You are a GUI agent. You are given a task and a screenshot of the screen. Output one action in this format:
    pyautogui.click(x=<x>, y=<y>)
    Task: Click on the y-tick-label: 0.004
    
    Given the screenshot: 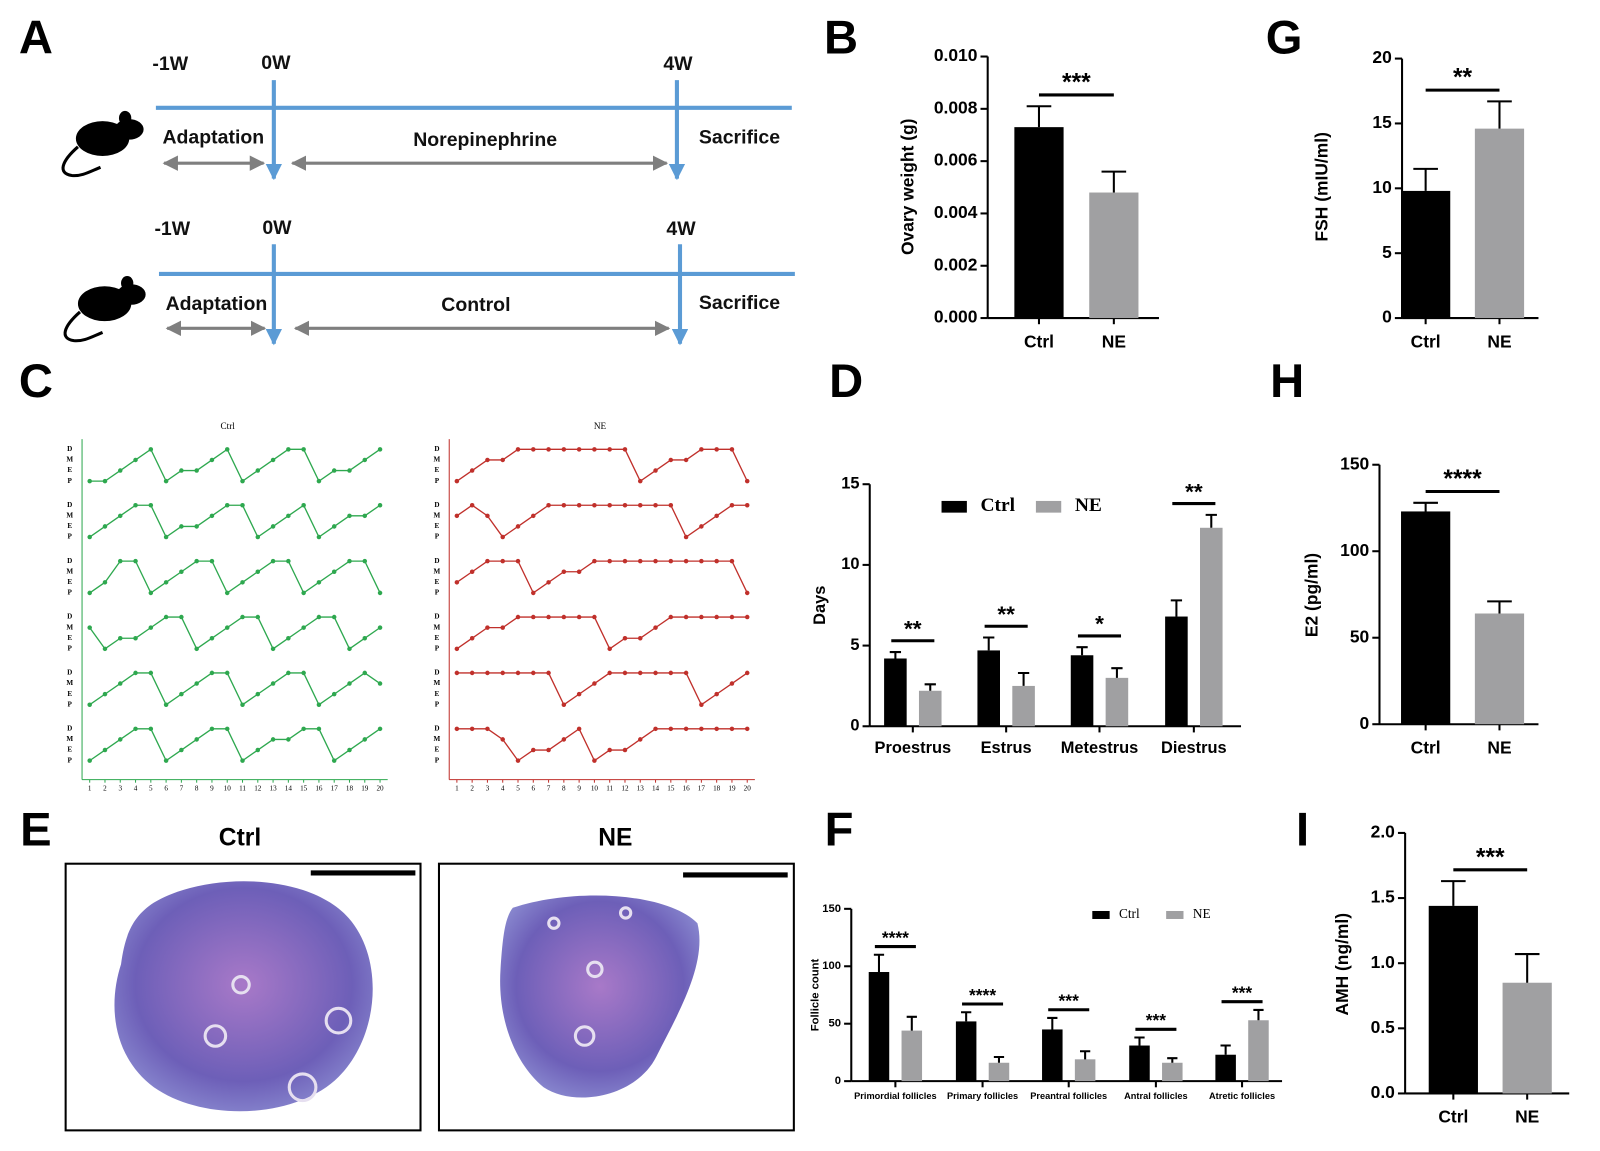 What is the action you would take?
    pyautogui.click(x=956, y=212)
    